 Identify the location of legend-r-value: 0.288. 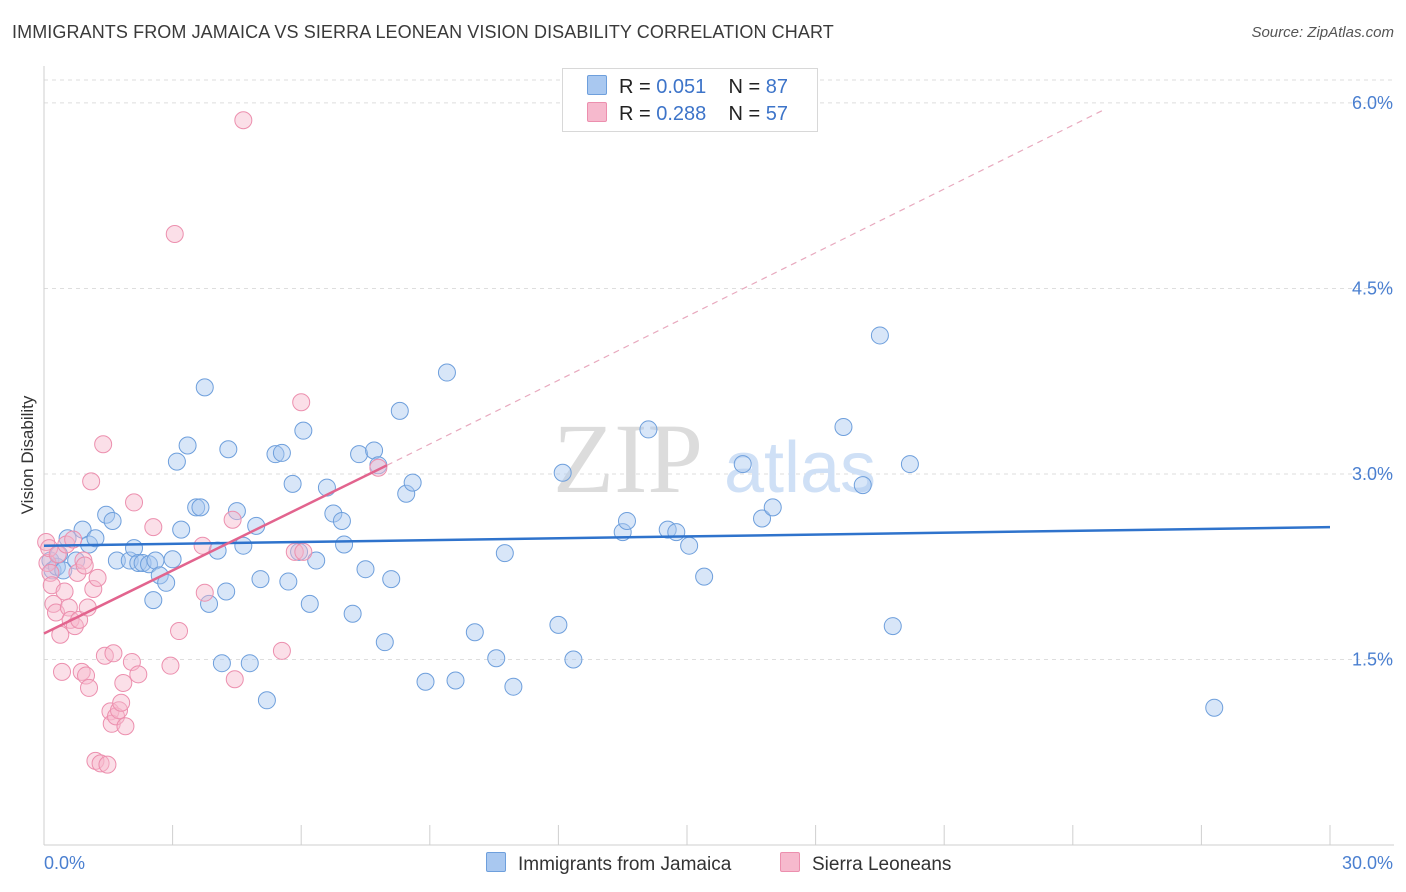
(681, 114).